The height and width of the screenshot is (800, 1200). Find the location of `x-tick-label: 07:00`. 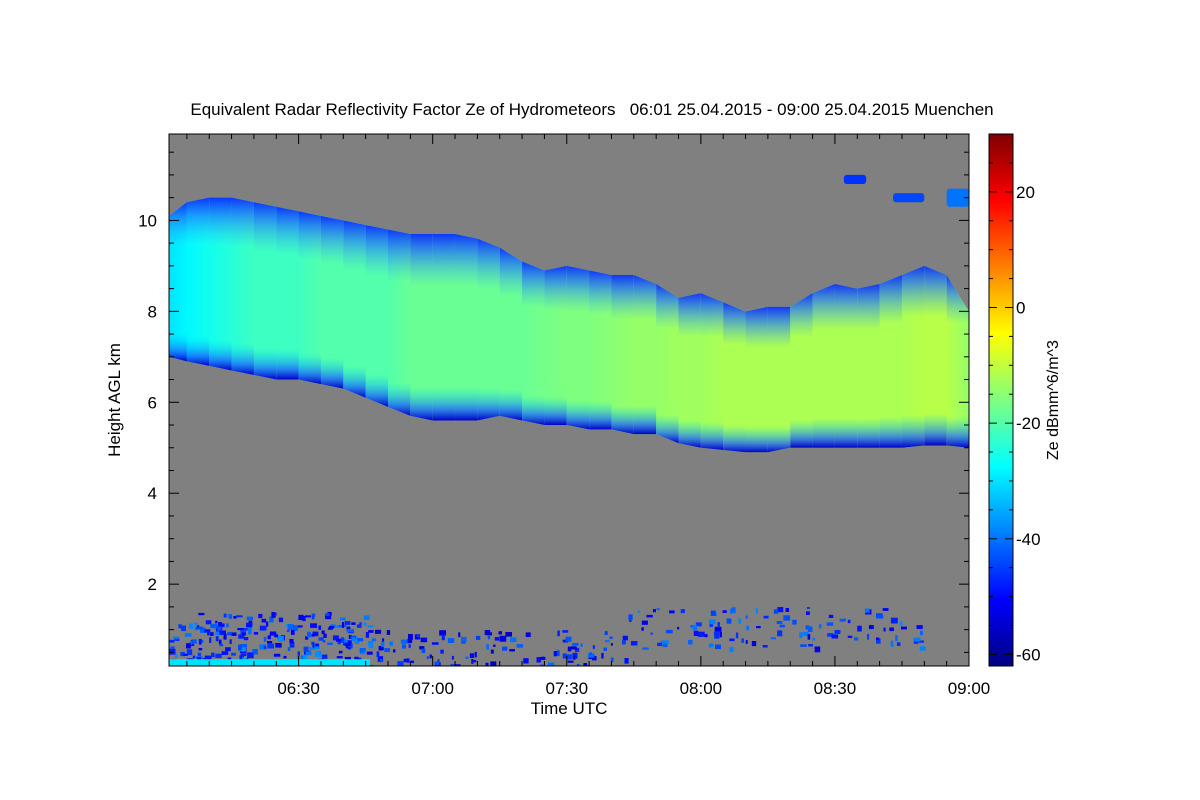

x-tick-label: 07:00 is located at coordinates (432, 688).